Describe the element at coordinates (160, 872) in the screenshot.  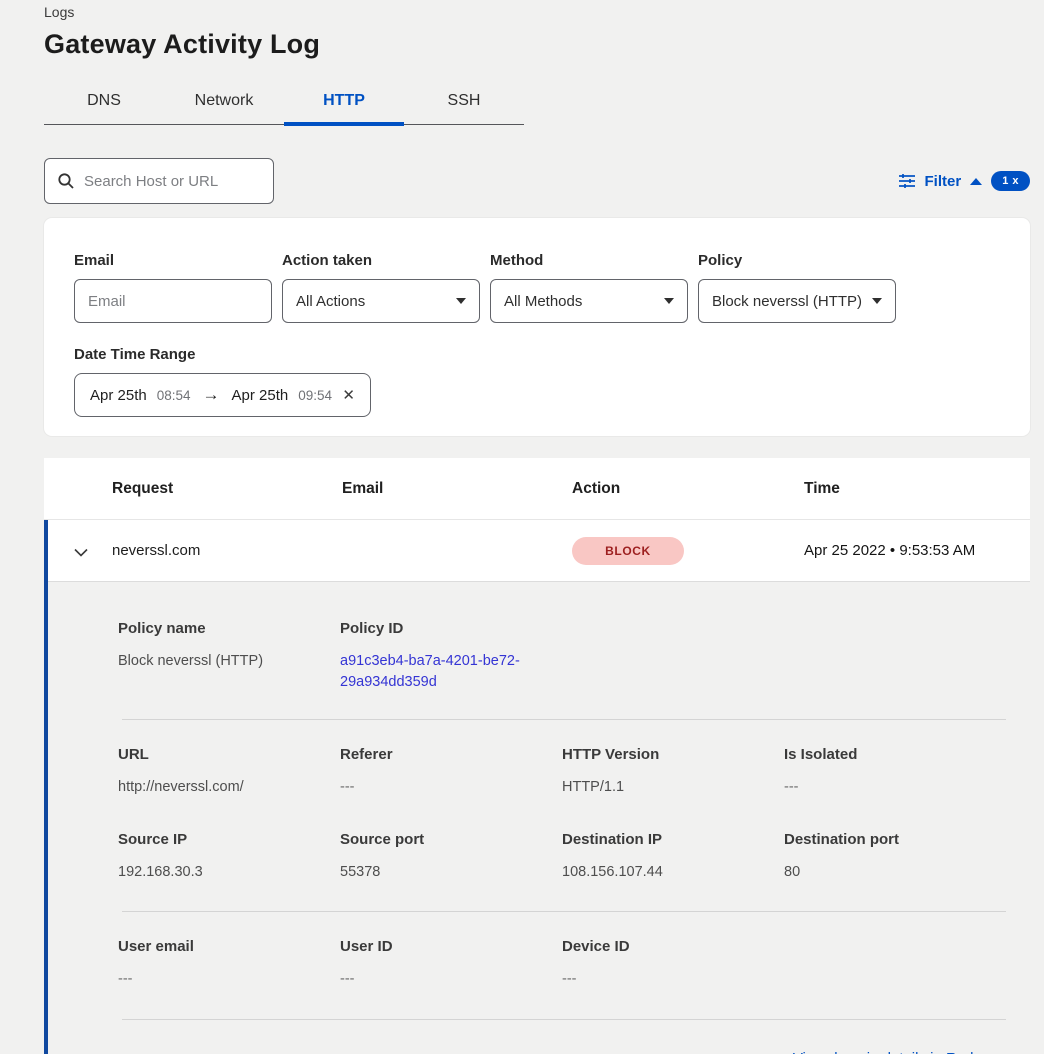
I see `source-ip-value: 192.168.30.3` at that location.